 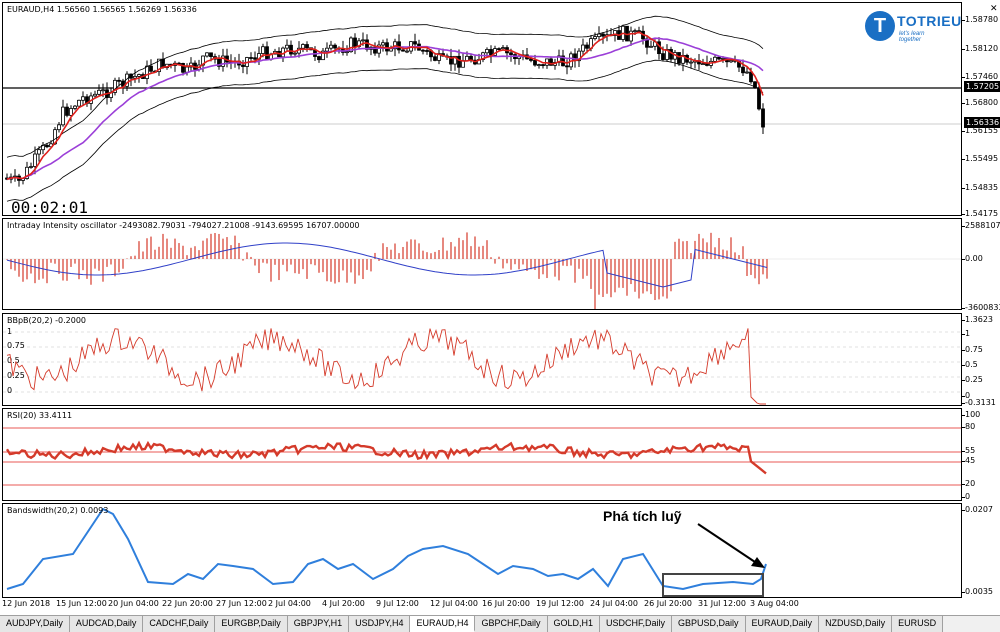 I want to click on intraday-axis: 2588107.8 0.00 -3600833, so click(x=980, y=265).